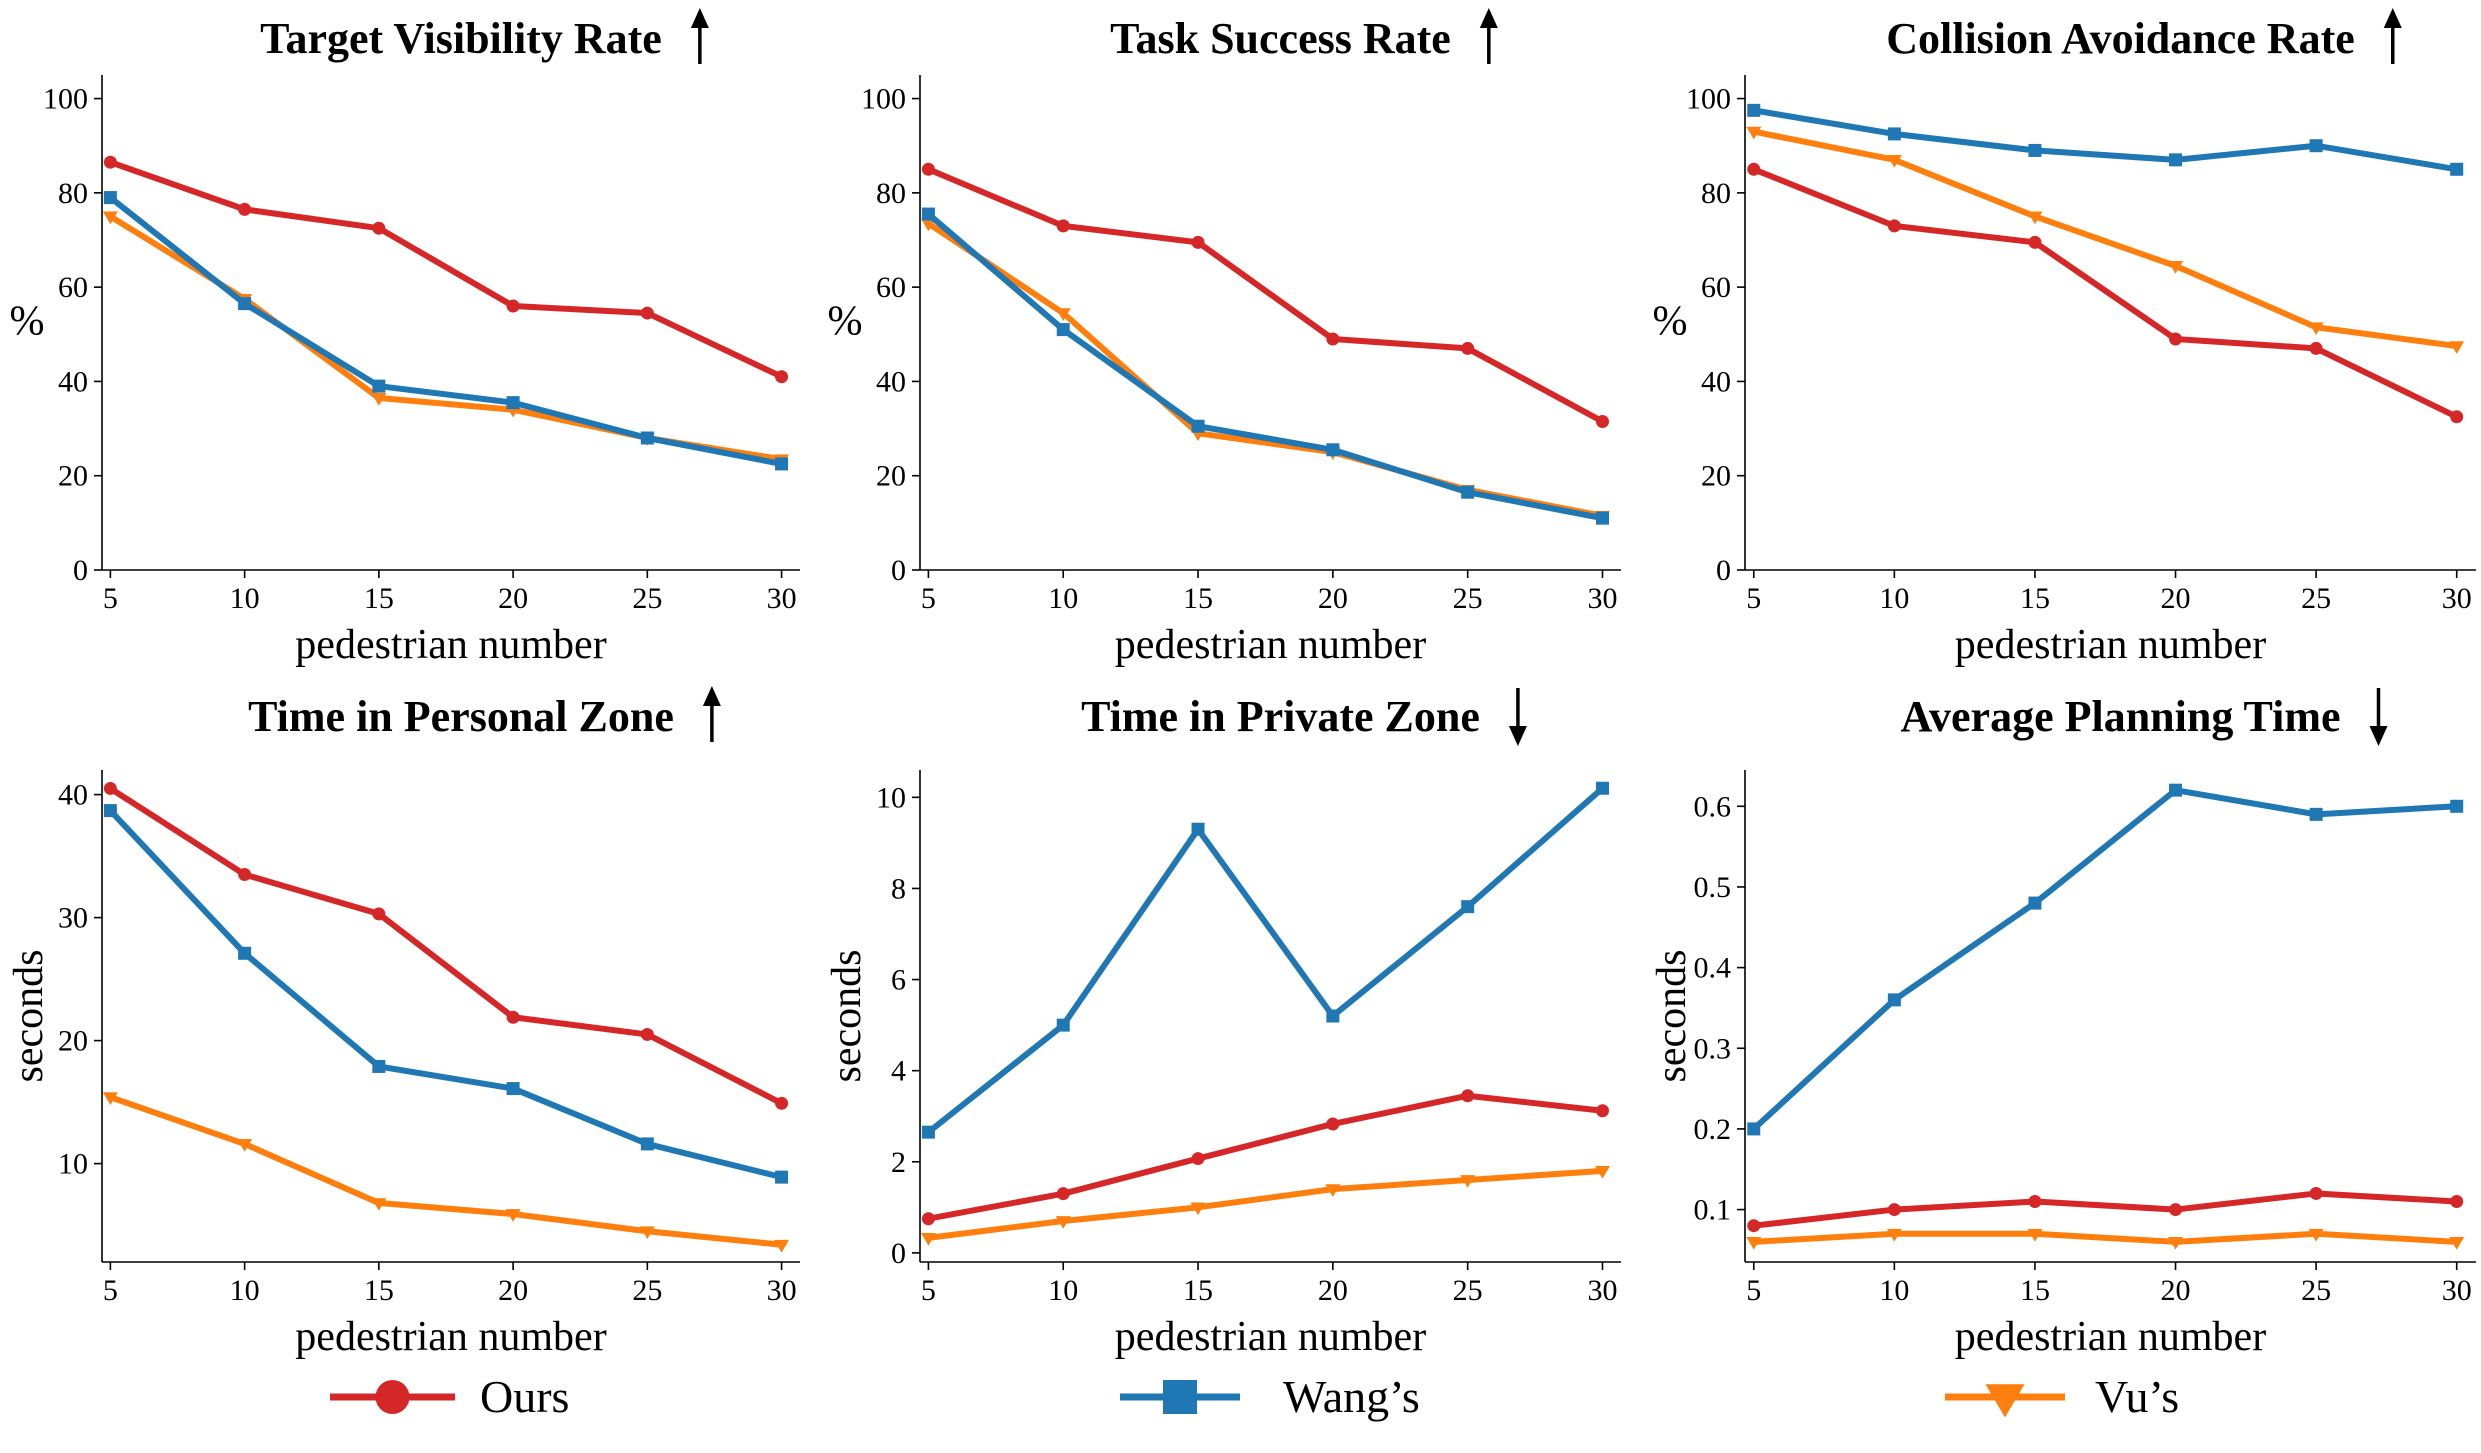 The width and height of the screenshot is (2481, 1453). Describe the element at coordinates (1713, 1129) in the screenshot. I see `y-tick-label: 0.2` at that location.